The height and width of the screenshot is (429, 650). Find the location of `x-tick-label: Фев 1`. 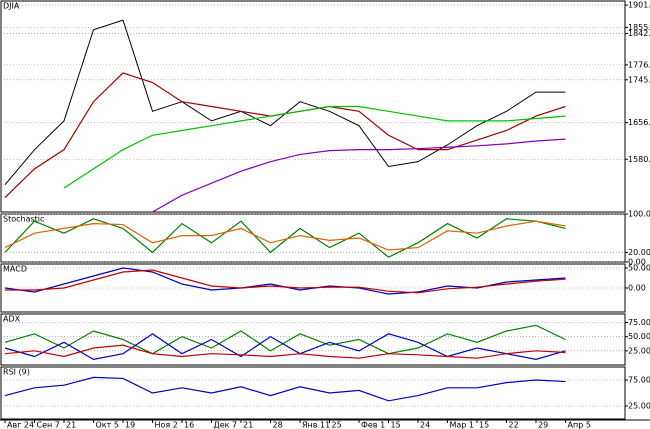

x-tick-label: Фев 1 is located at coordinates (373, 425).